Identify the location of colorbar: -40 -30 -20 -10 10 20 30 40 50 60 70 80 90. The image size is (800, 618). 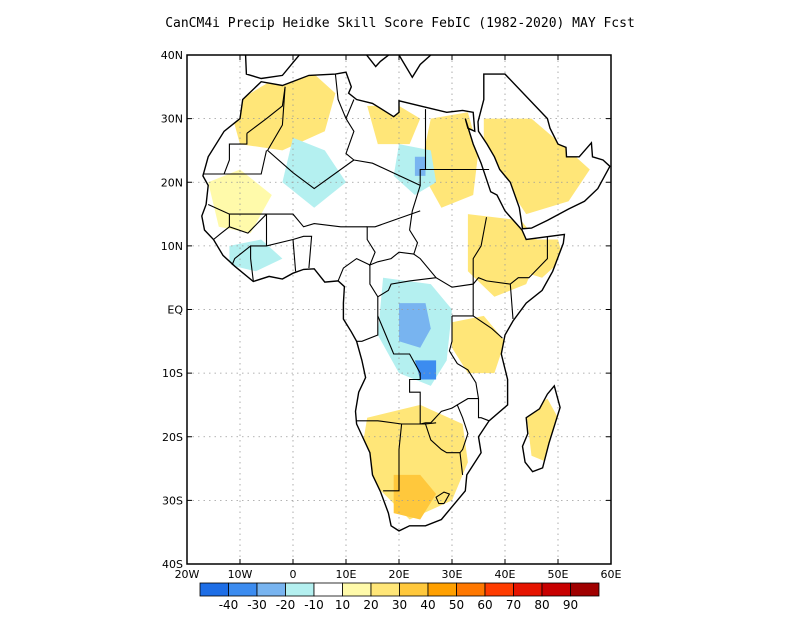
(399, 597).